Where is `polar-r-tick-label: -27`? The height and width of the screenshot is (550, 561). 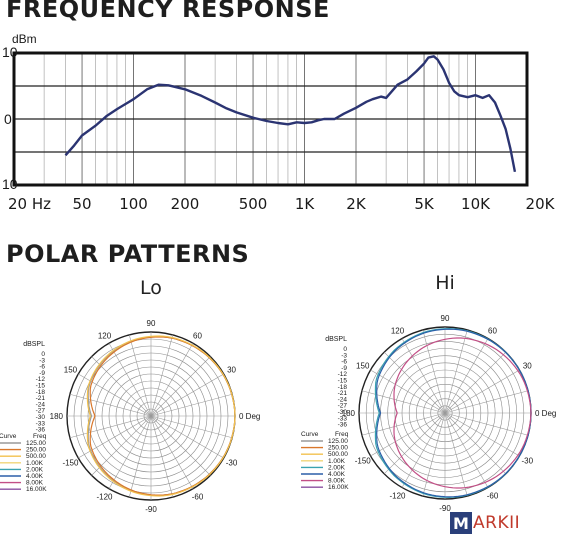 polar-r-tick-label: -27 is located at coordinates (41, 411).